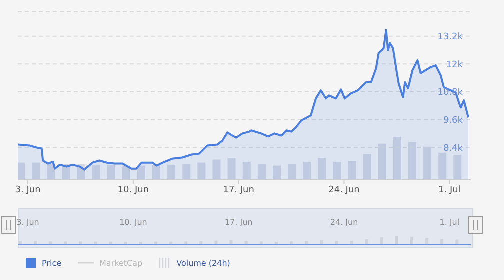 The image size is (504, 280). Describe the element at coordinates (451, 37) in the screenshot. I see `y-tick-label: 13.2k` at that location.